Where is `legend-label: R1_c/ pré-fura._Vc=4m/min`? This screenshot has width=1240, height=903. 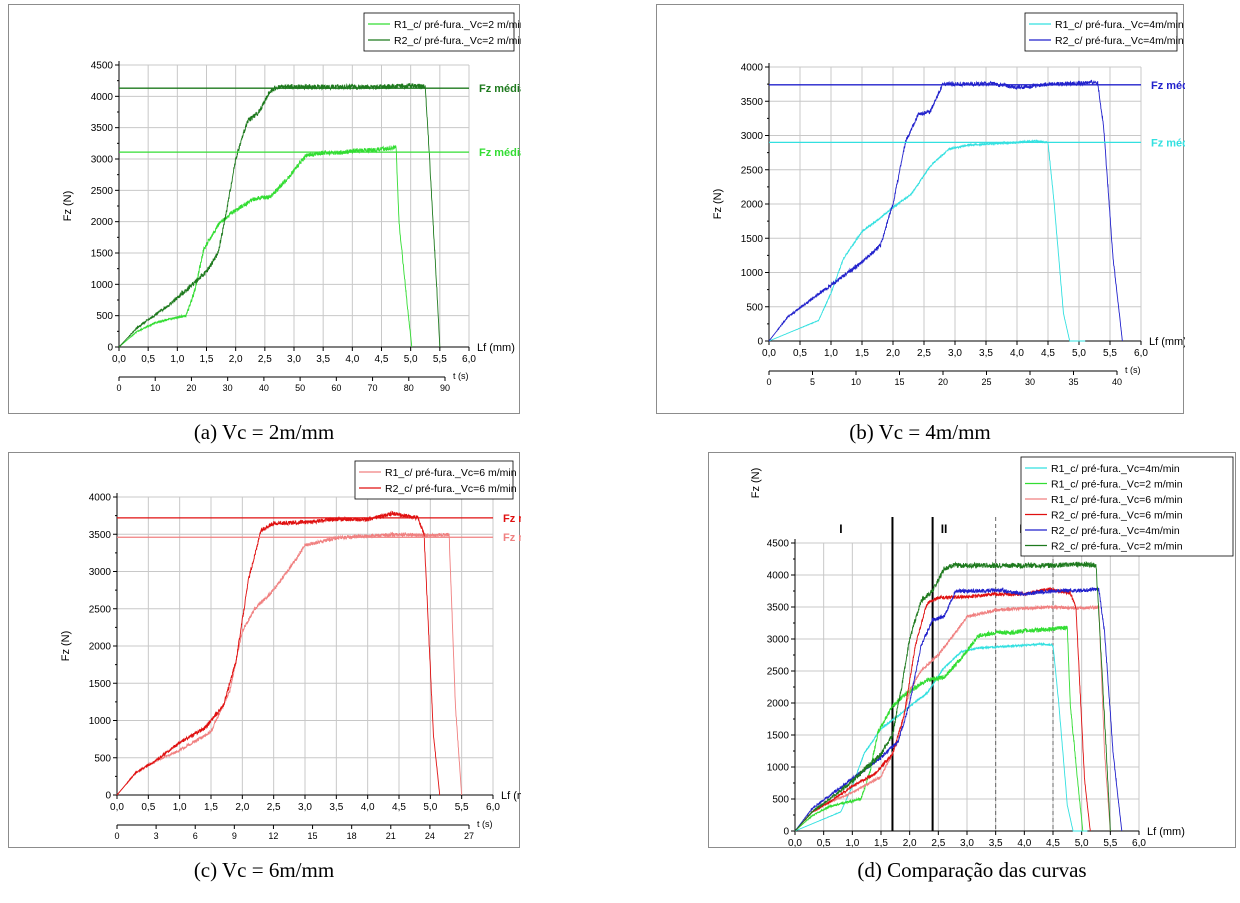
legend-label: R1_c/ pré-fura._Vc=4m/min is located at coordinates (1119, 25).